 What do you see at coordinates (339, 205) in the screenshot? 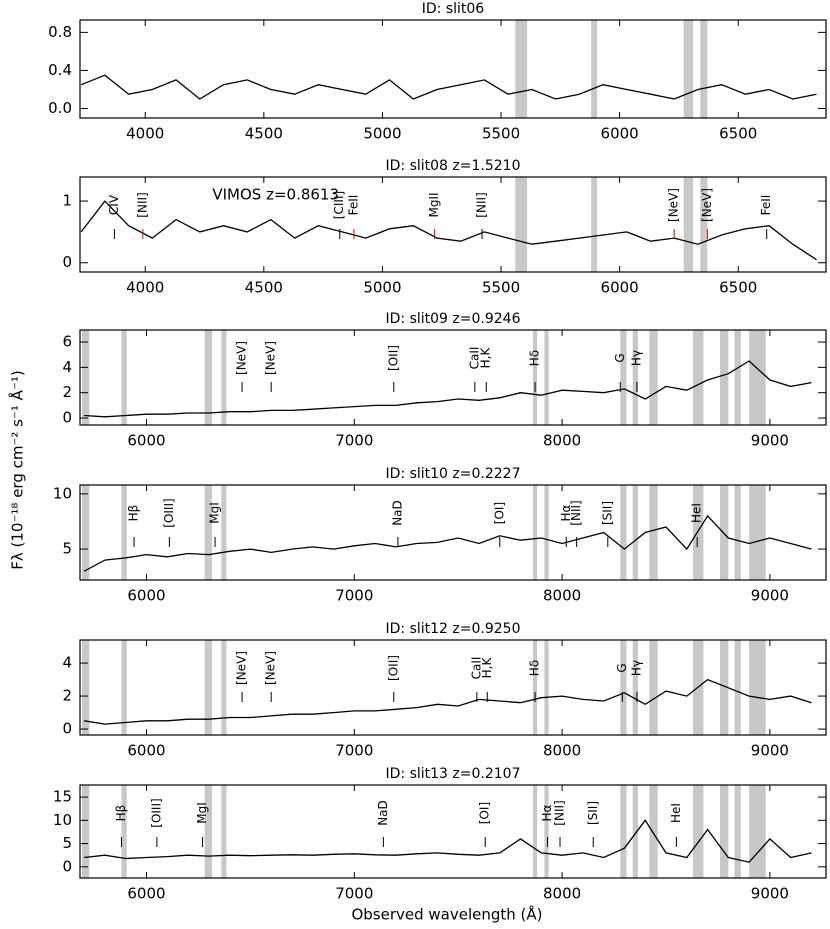
I see `line-label: [CIII]` at bounding box center [339, 205].